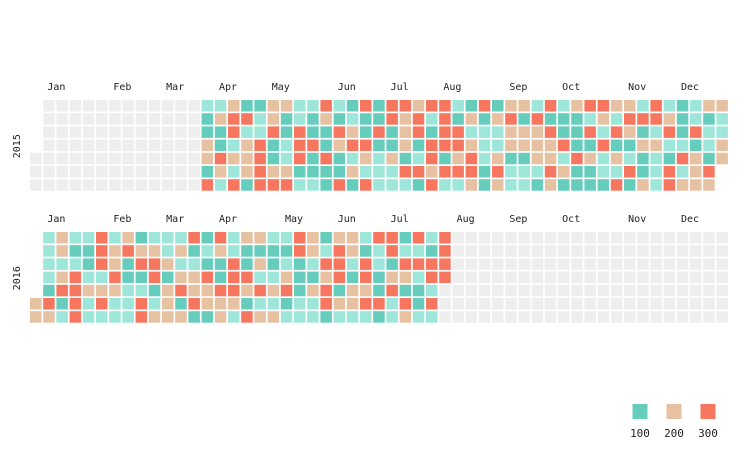  I want to click on legend-swatch, so click(674, 411).